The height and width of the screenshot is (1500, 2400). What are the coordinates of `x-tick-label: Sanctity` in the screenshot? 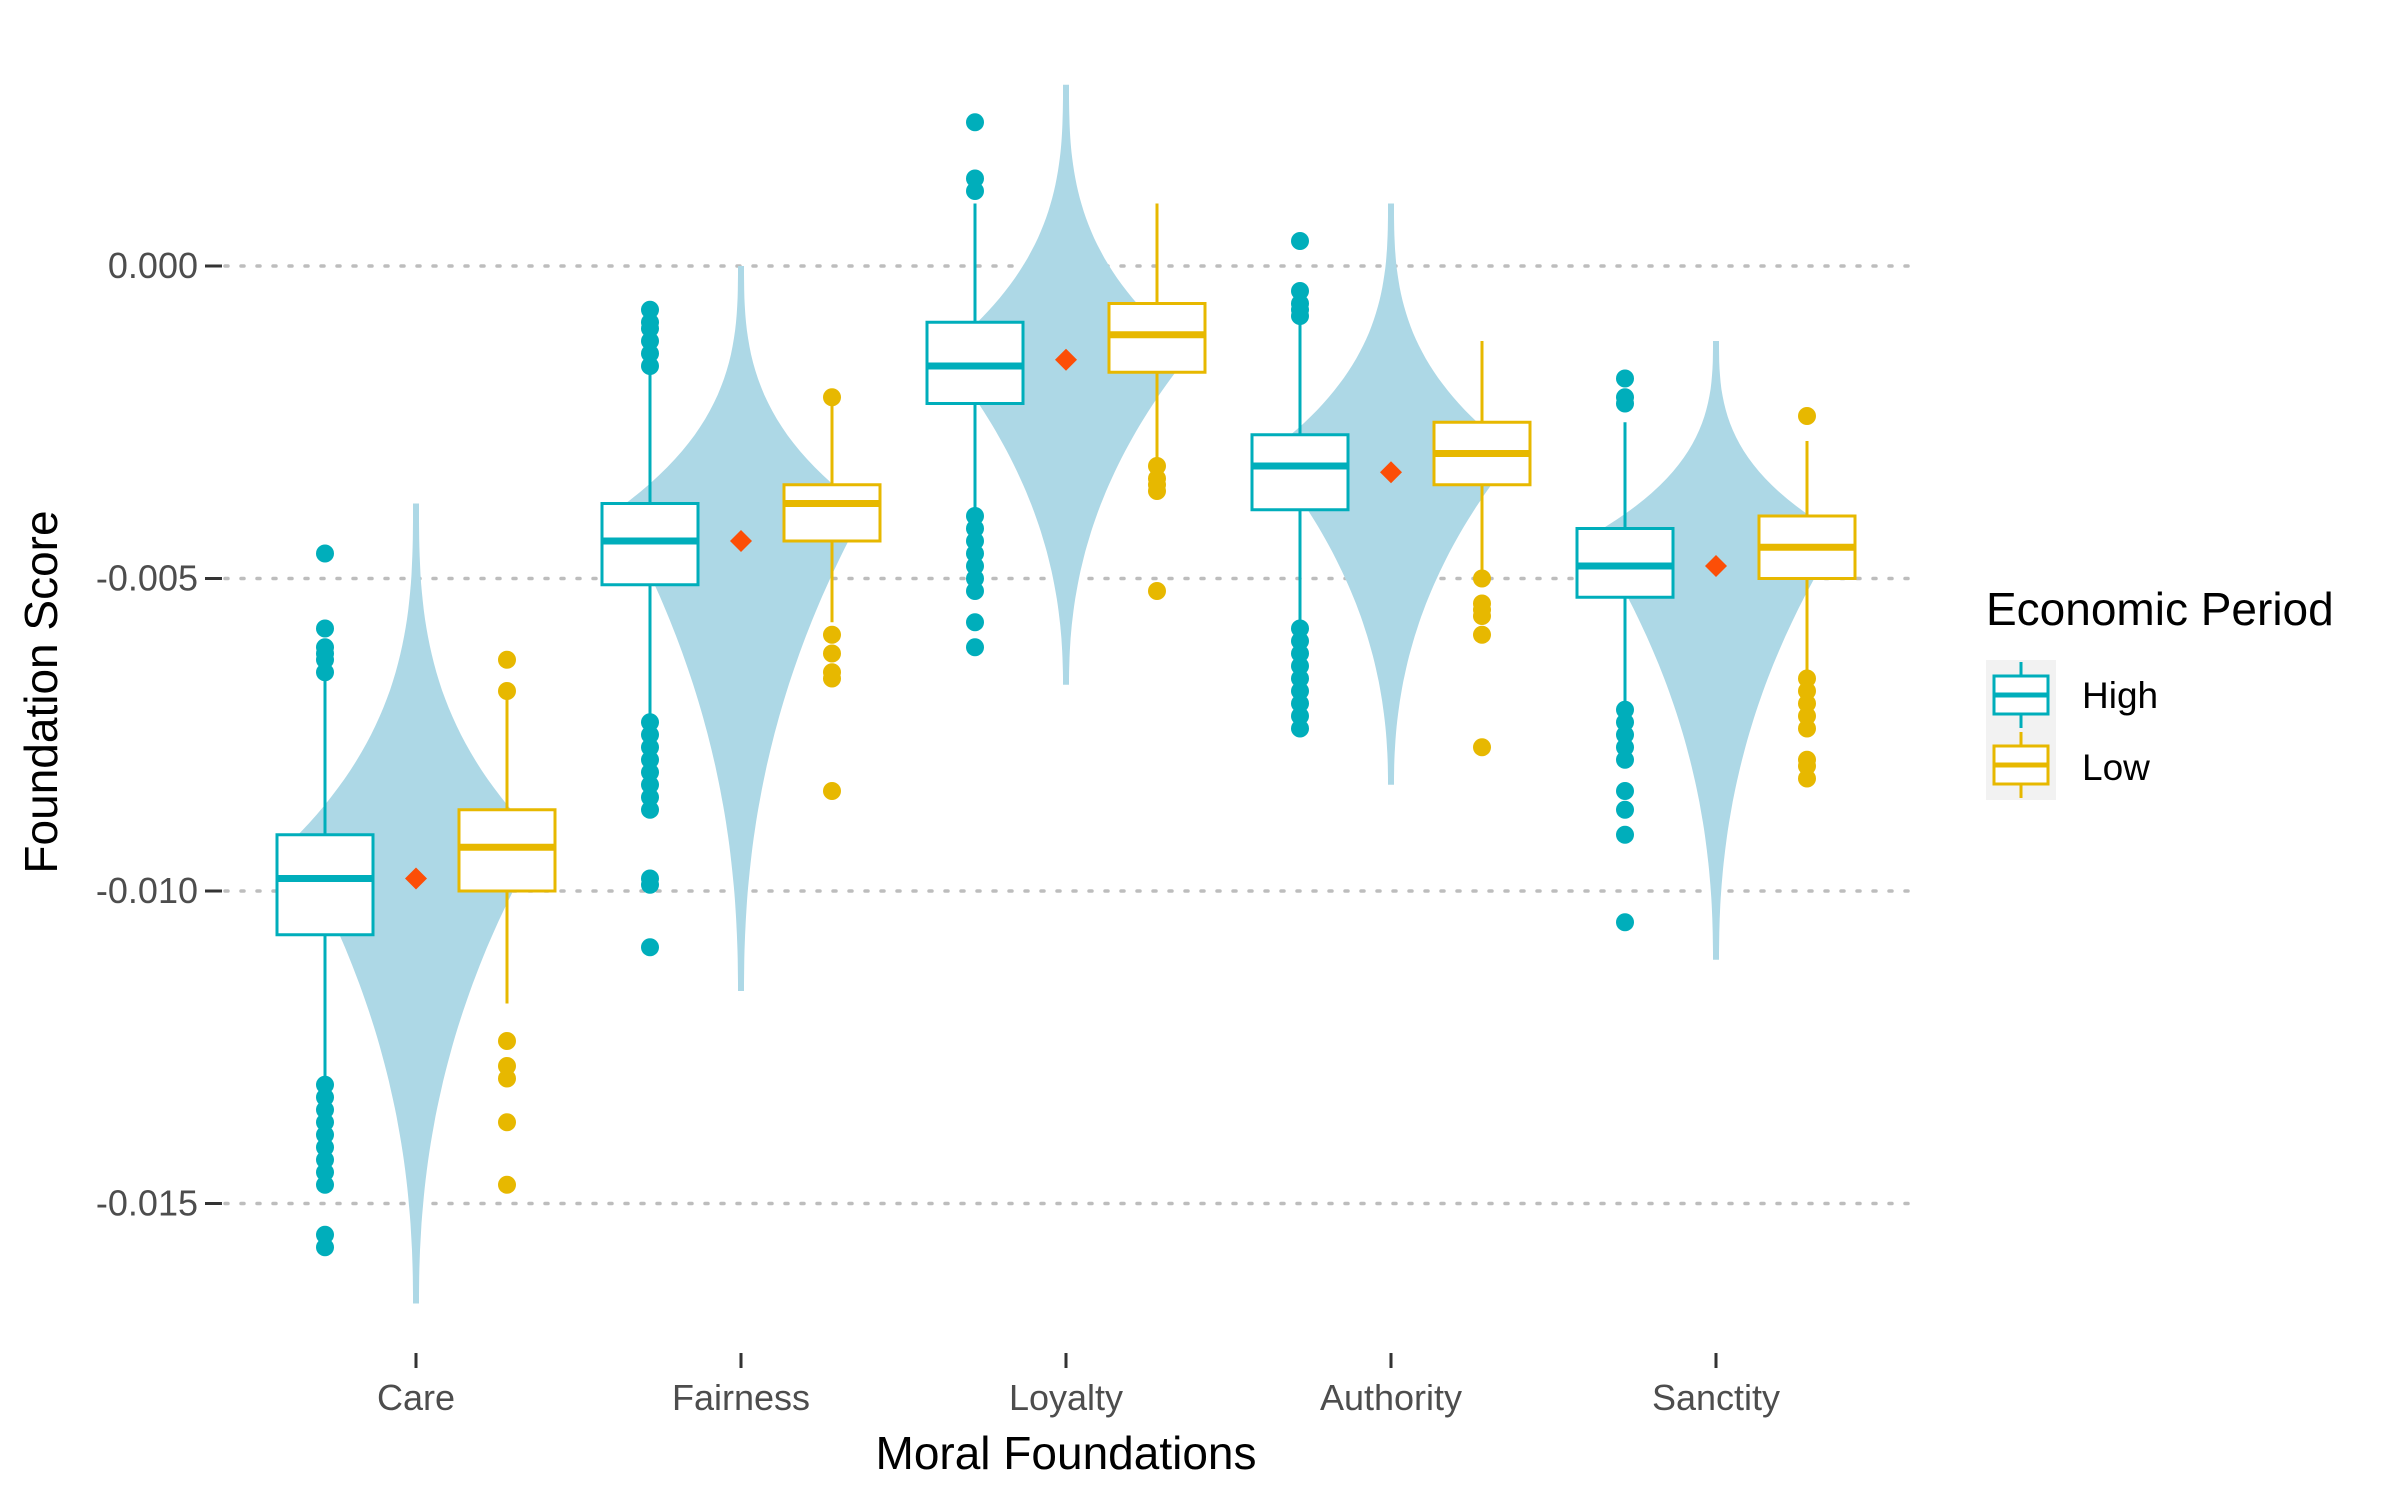 It's located at (1716, 1397).